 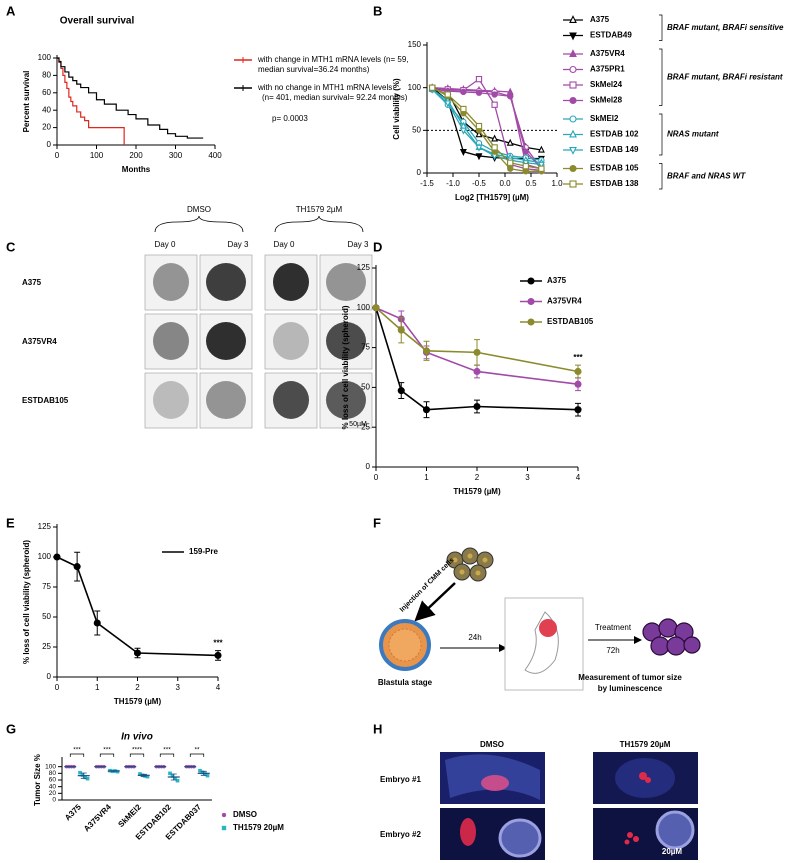 I want to click on day-label: Day 0, so click(x=284, y=244).